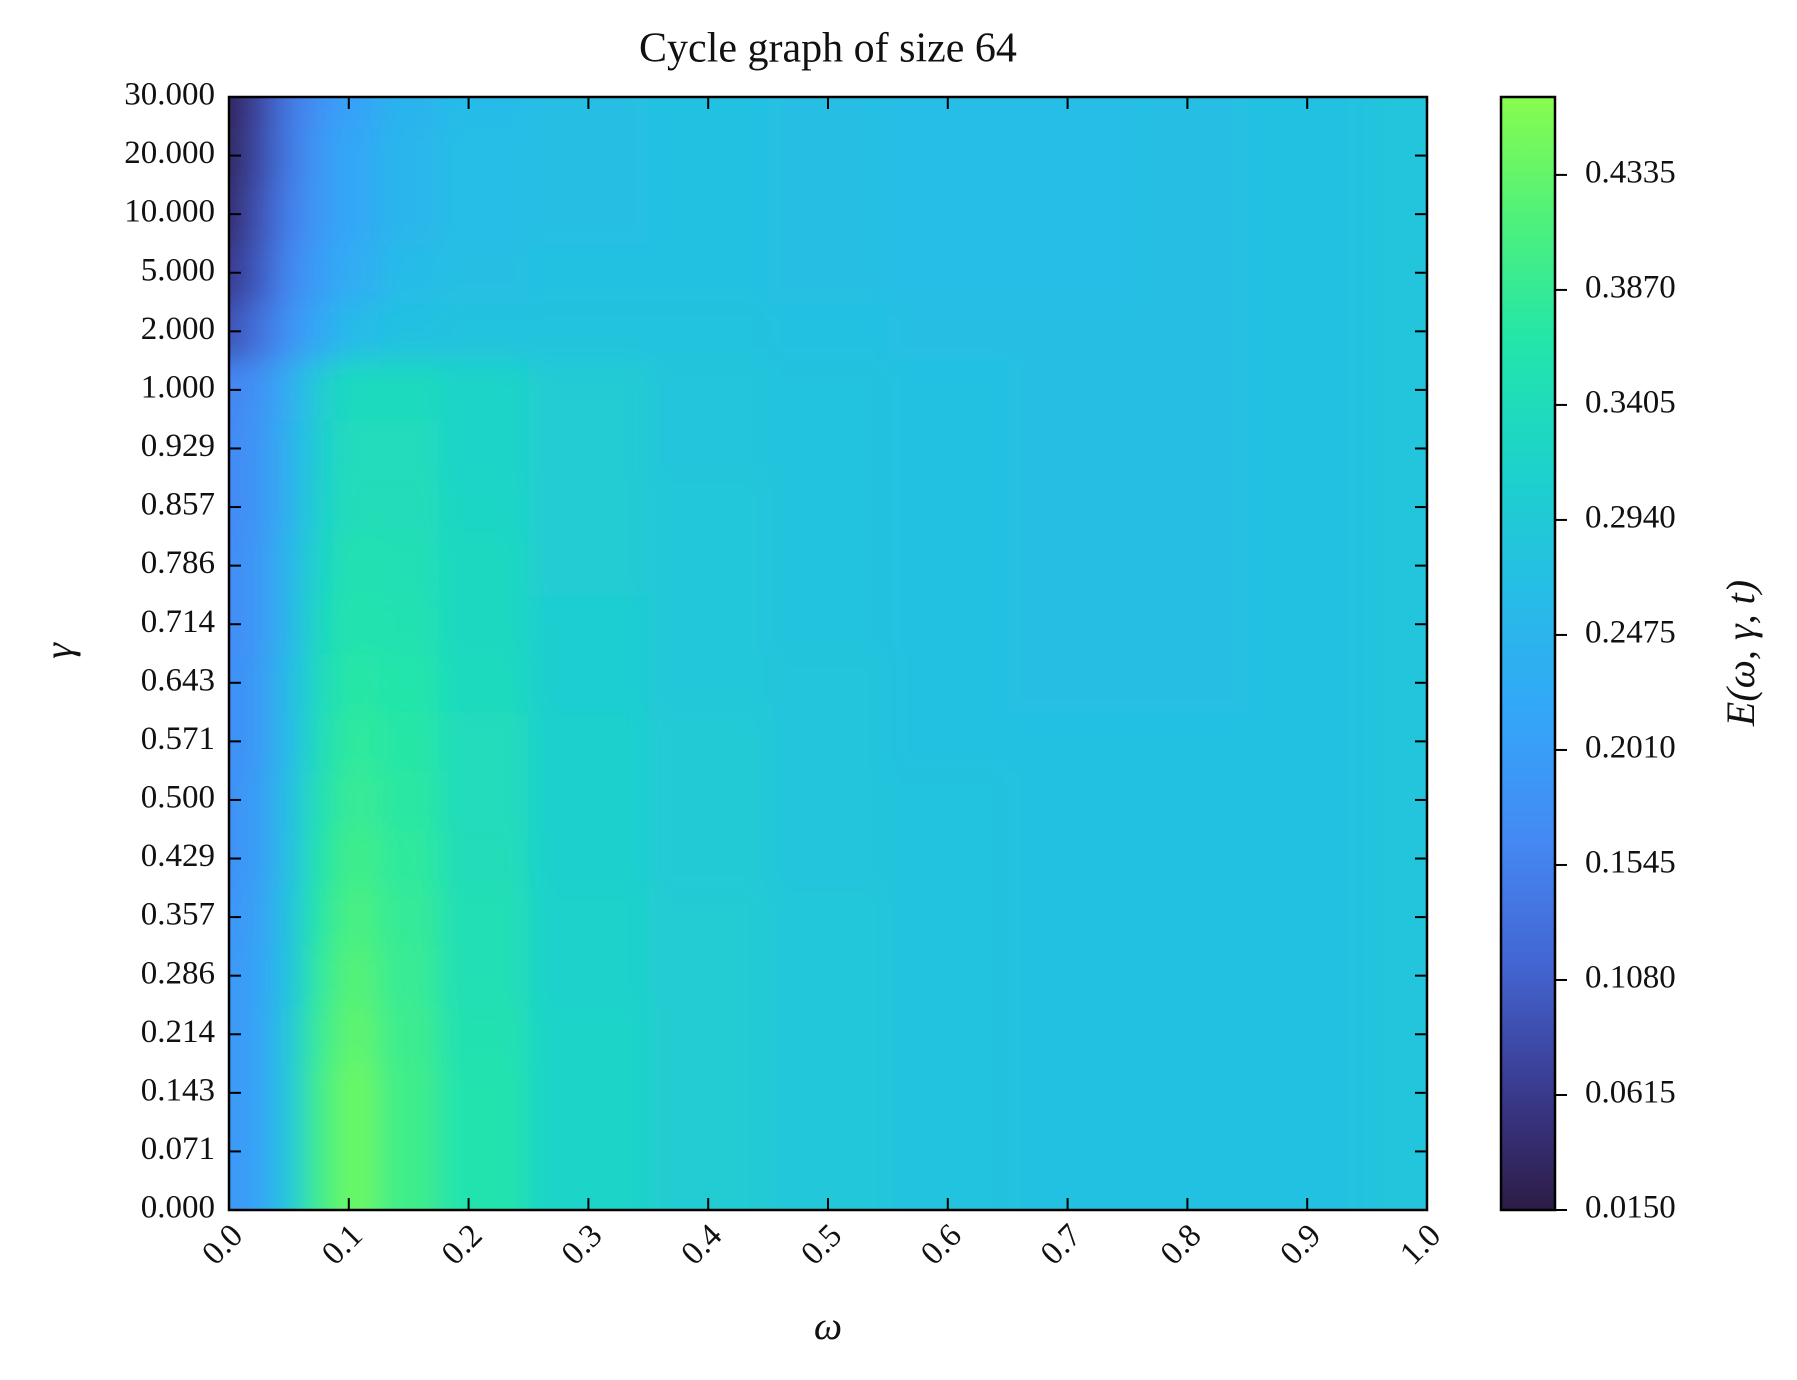 The width and height of the screenshot is (1797, 1380). I want to click on y-tick-label: 0.857, so click(178, 505).